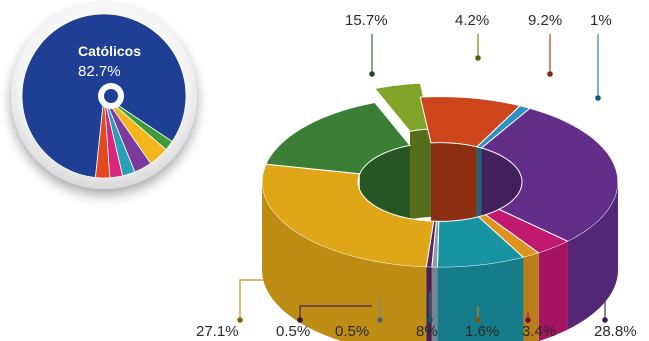 This screenshot has width=649, height=341. I want to click on donut-value-label: 28.8%, so click(615, 331).